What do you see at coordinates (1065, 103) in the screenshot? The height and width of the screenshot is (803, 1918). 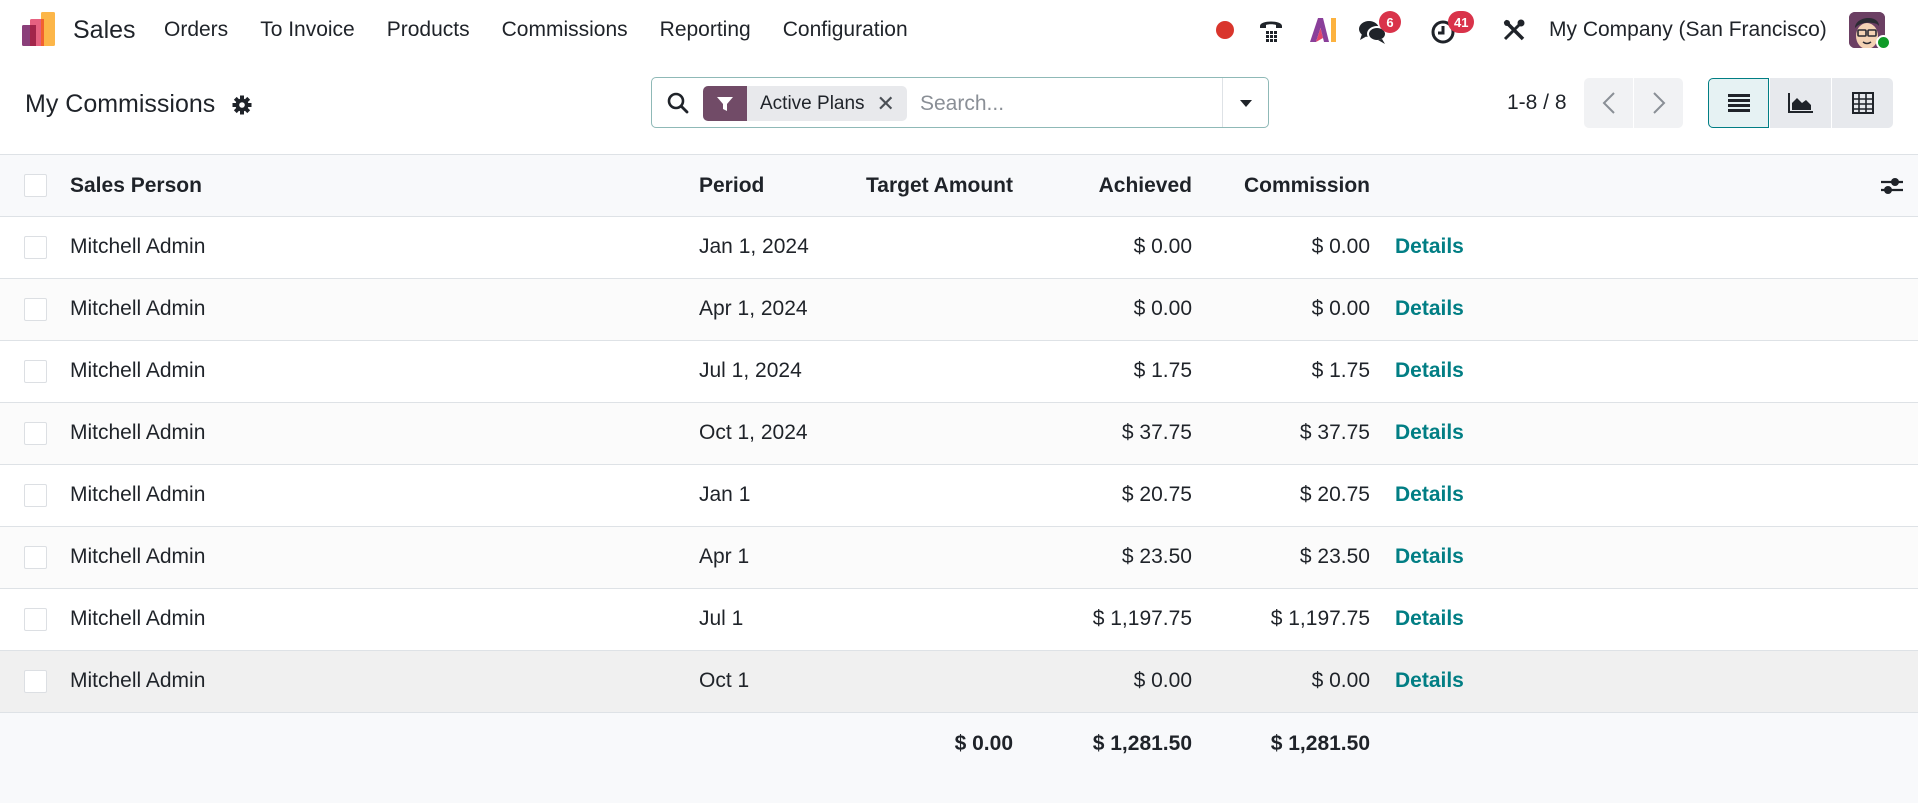 I see `search-input` at bounding box center [1065, 103].